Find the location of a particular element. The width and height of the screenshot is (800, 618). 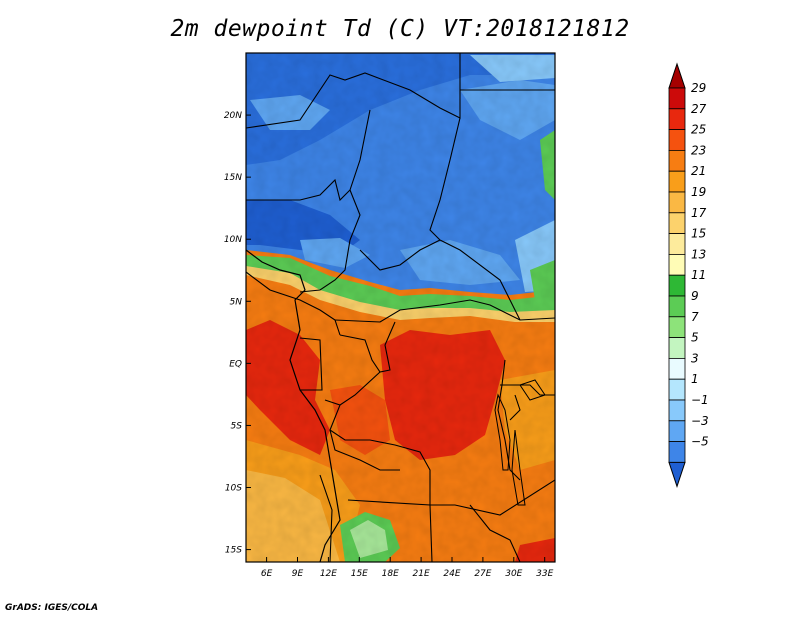

x-tick-label: 6E is located at coordinates (267, 574).